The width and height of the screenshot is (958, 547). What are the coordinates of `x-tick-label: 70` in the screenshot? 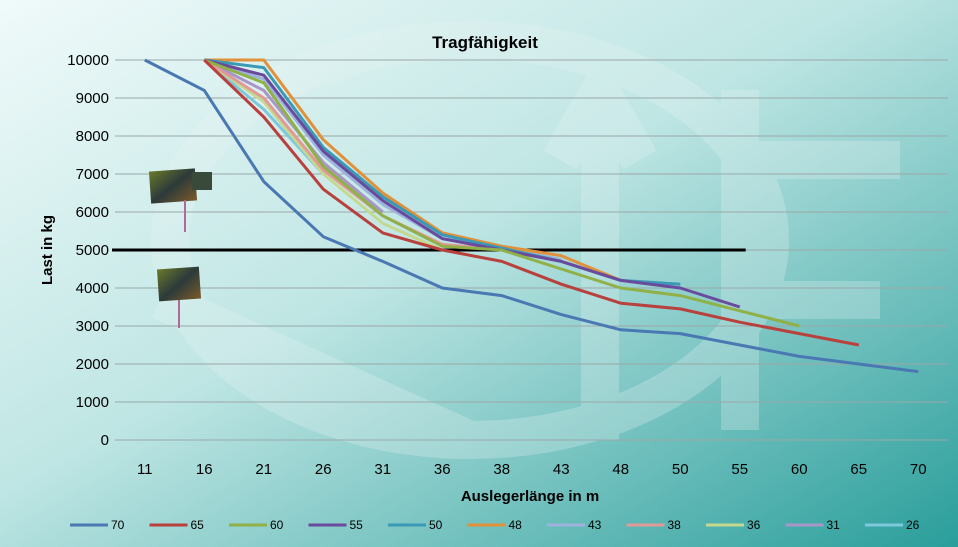 It's located at (918, 469).